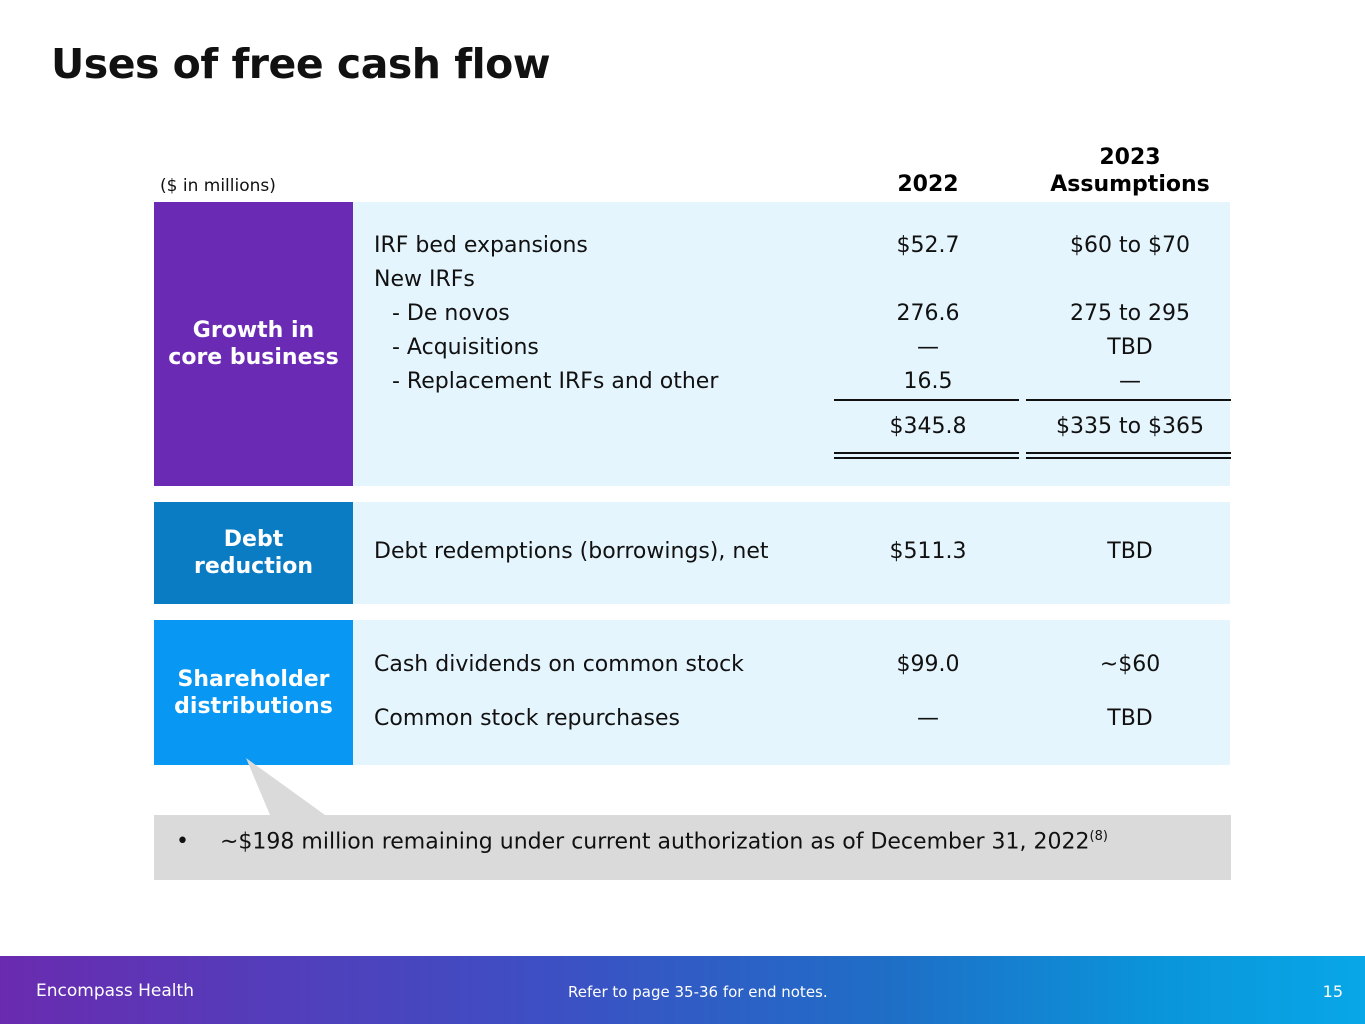  Describe the element at coordinates (928, 347) in the screenshot. I see `growth-row-2022: —` at that location.